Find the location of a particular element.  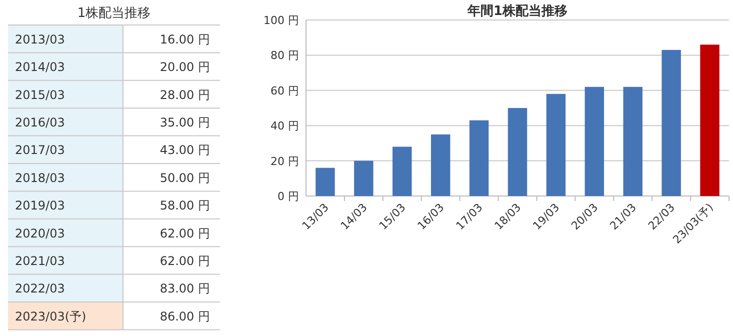

y-tick-label: 0 円 is located at coordinates (288, 196).